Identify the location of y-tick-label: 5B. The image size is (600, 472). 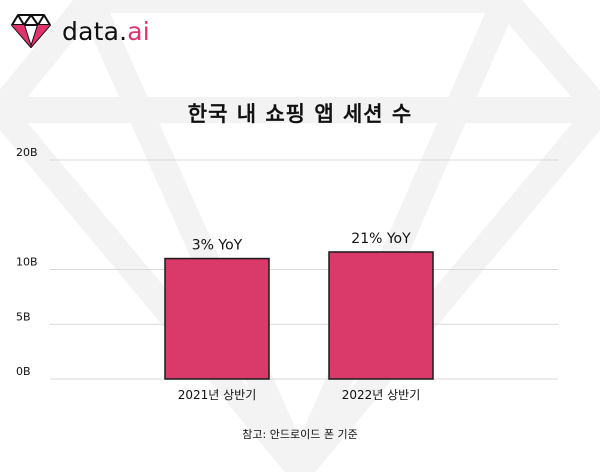
(23, 316).